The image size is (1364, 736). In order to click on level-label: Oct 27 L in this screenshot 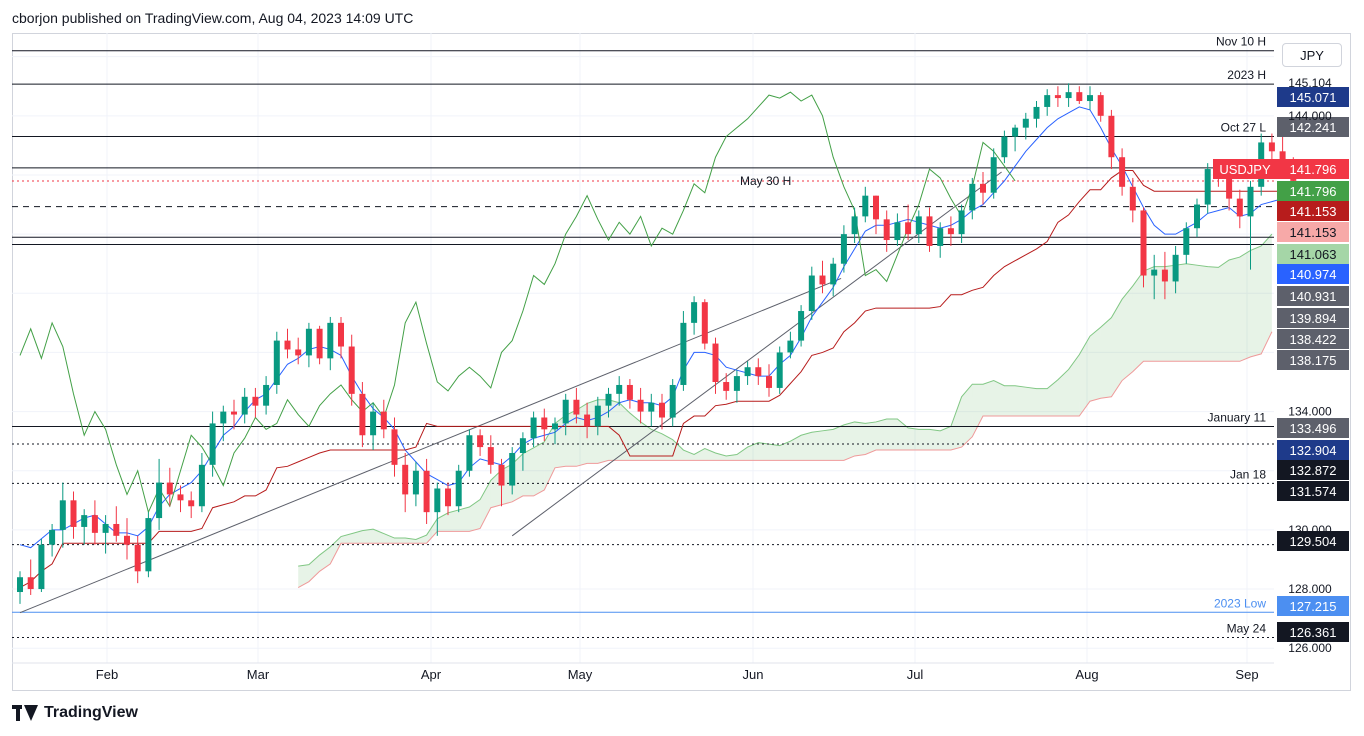, I will do `click(1244, 128)`.